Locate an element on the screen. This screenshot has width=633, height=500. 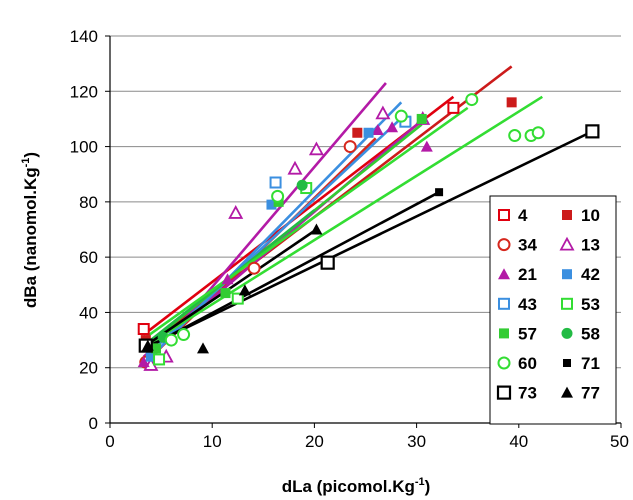
legend-label-21: 21 is located at coordinates (527, 274).